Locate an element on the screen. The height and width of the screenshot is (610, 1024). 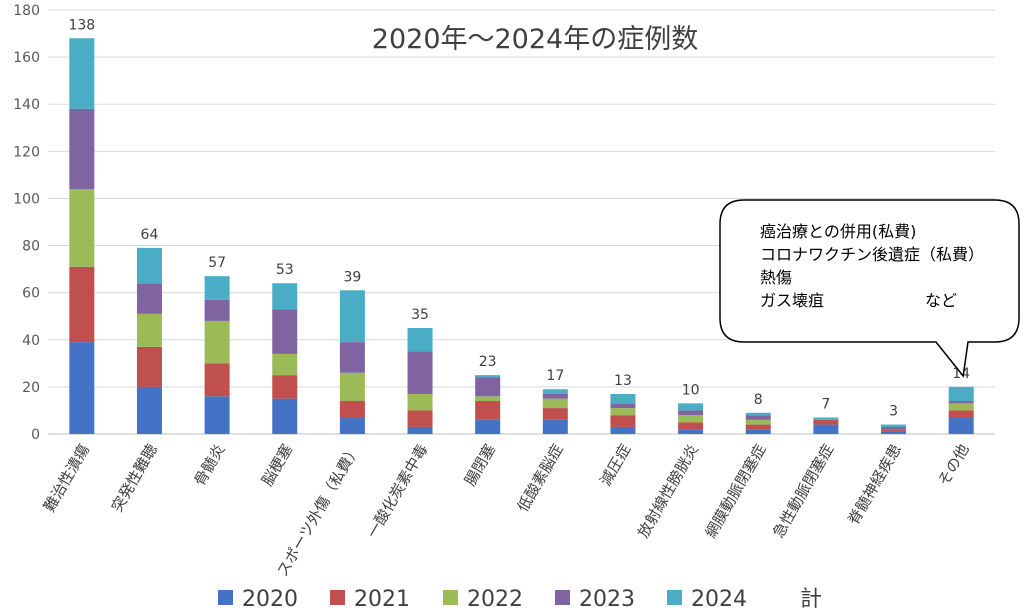
annotation-line: 熱傷 is located at coordinates (776, 277).